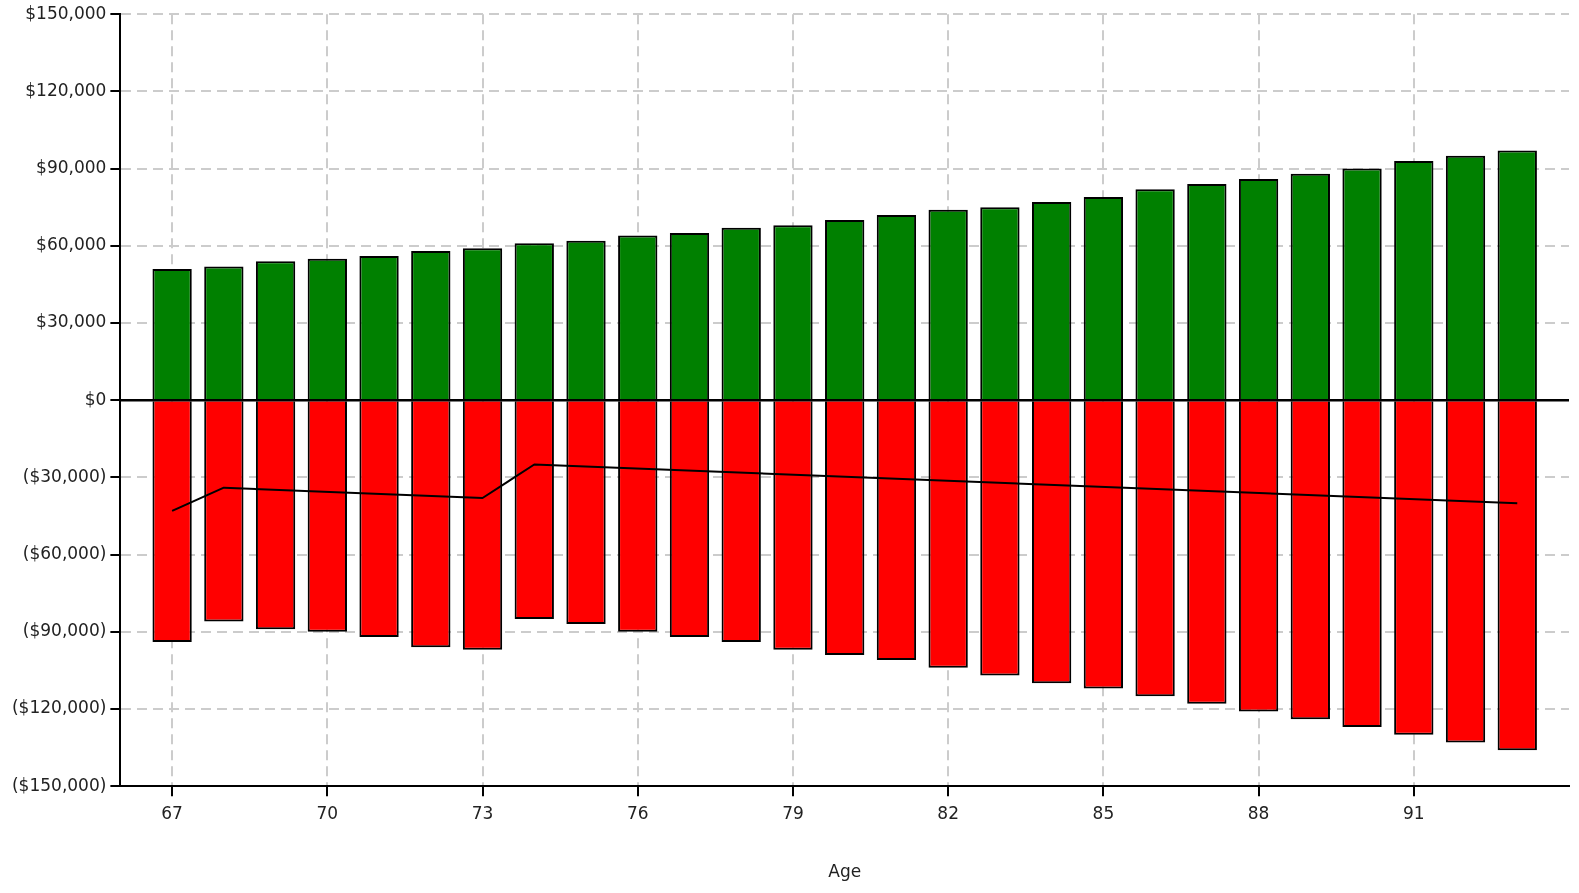  What do you see at coordinates (64, 553) in the screenshot?
I see `y-tick-label: ($60,000)` at bounding box center [64, 553].